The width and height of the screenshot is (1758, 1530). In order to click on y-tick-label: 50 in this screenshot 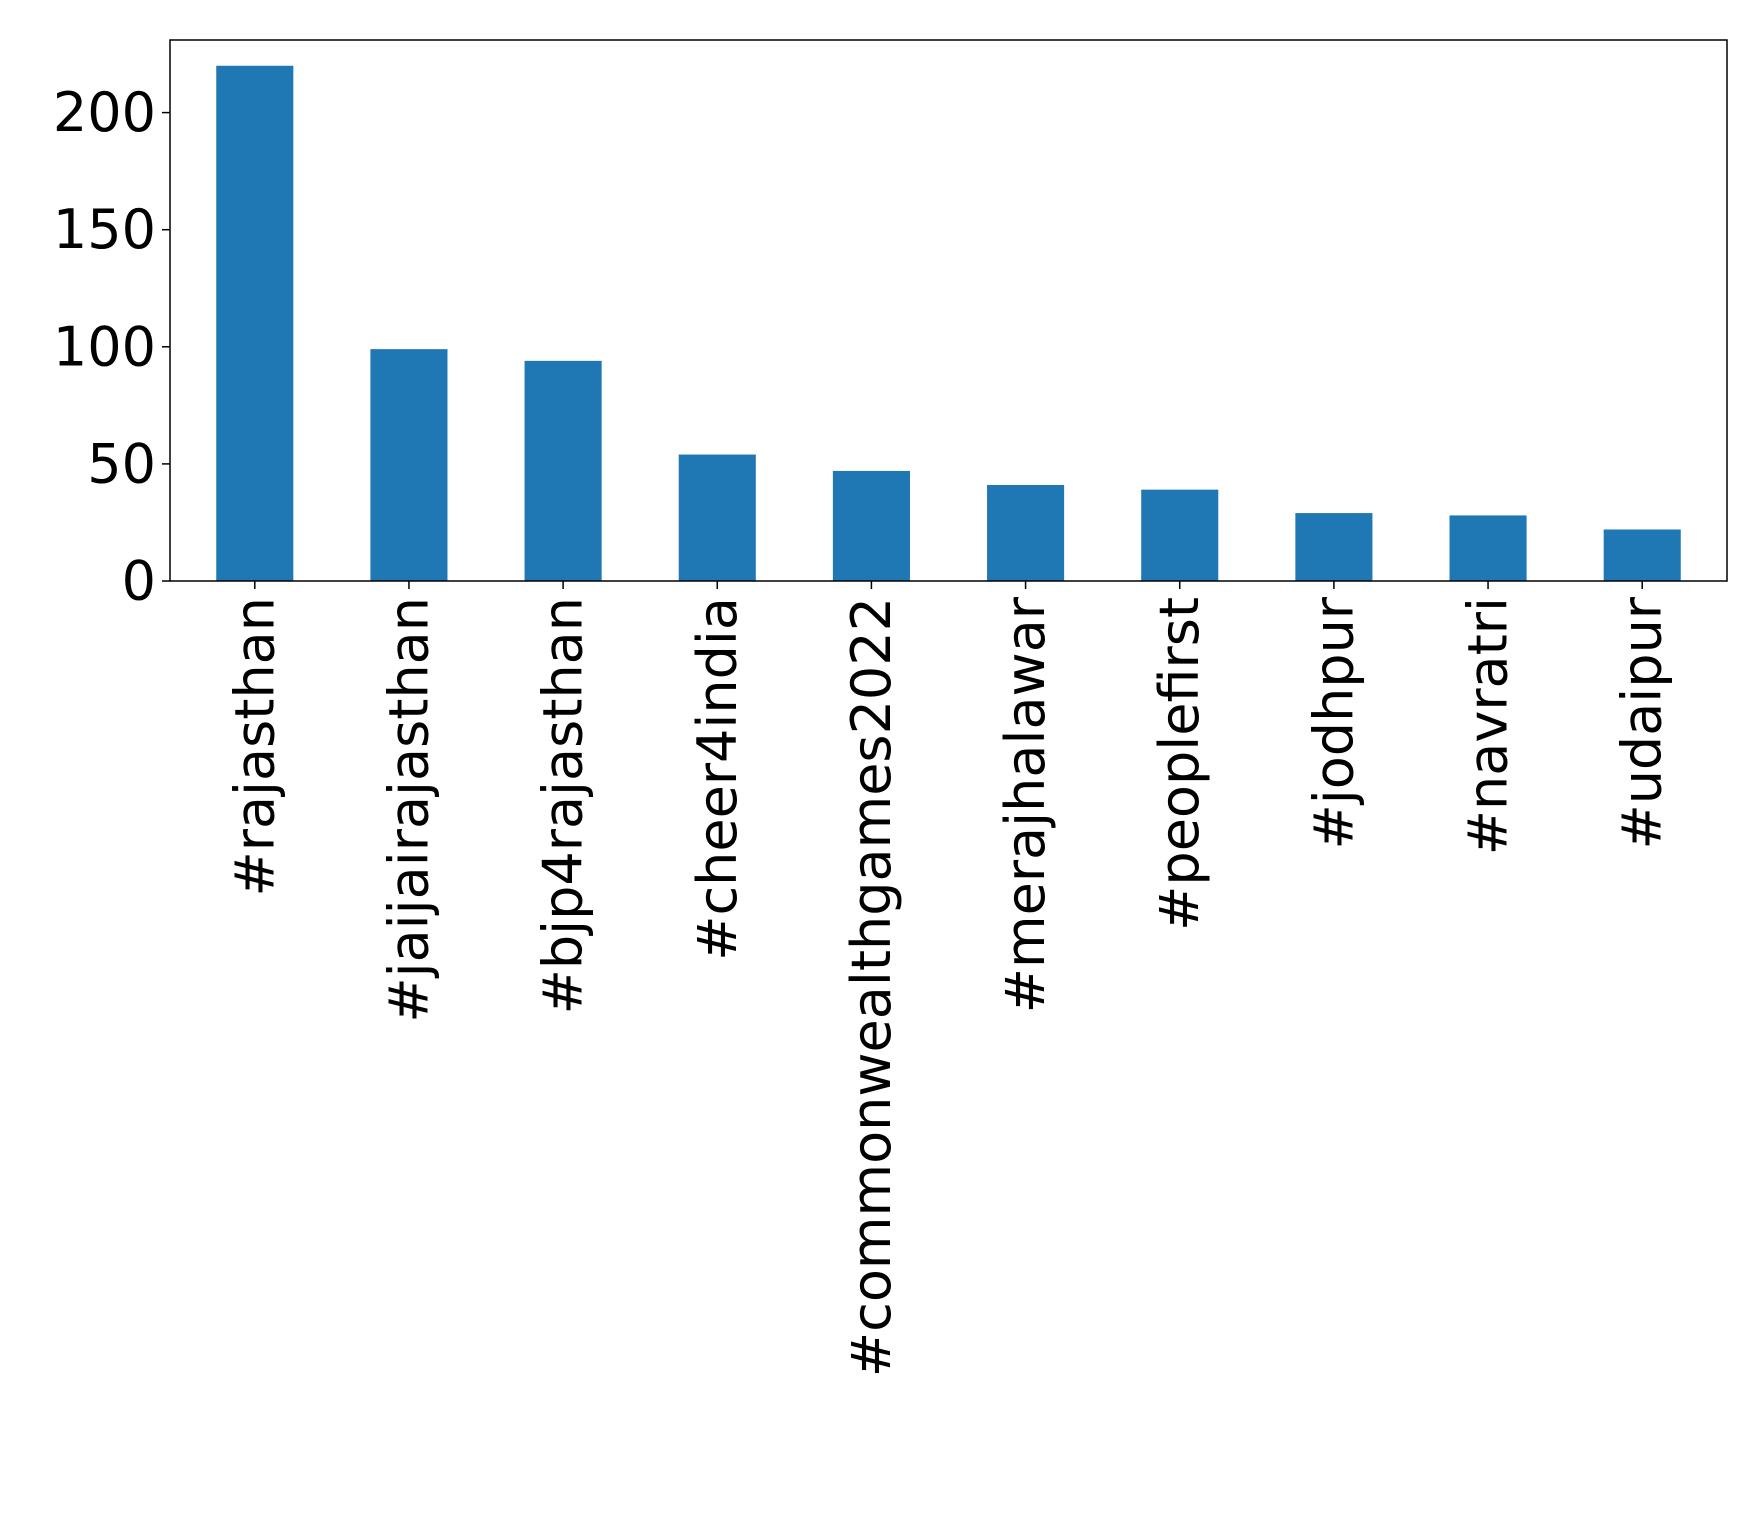, I will do `click(121, 463)`.